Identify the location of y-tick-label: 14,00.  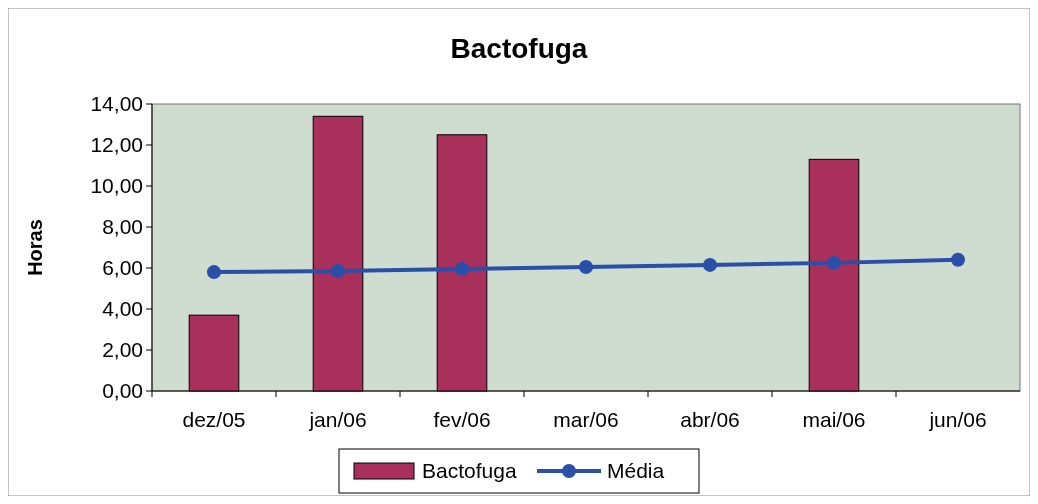
(116, 104).